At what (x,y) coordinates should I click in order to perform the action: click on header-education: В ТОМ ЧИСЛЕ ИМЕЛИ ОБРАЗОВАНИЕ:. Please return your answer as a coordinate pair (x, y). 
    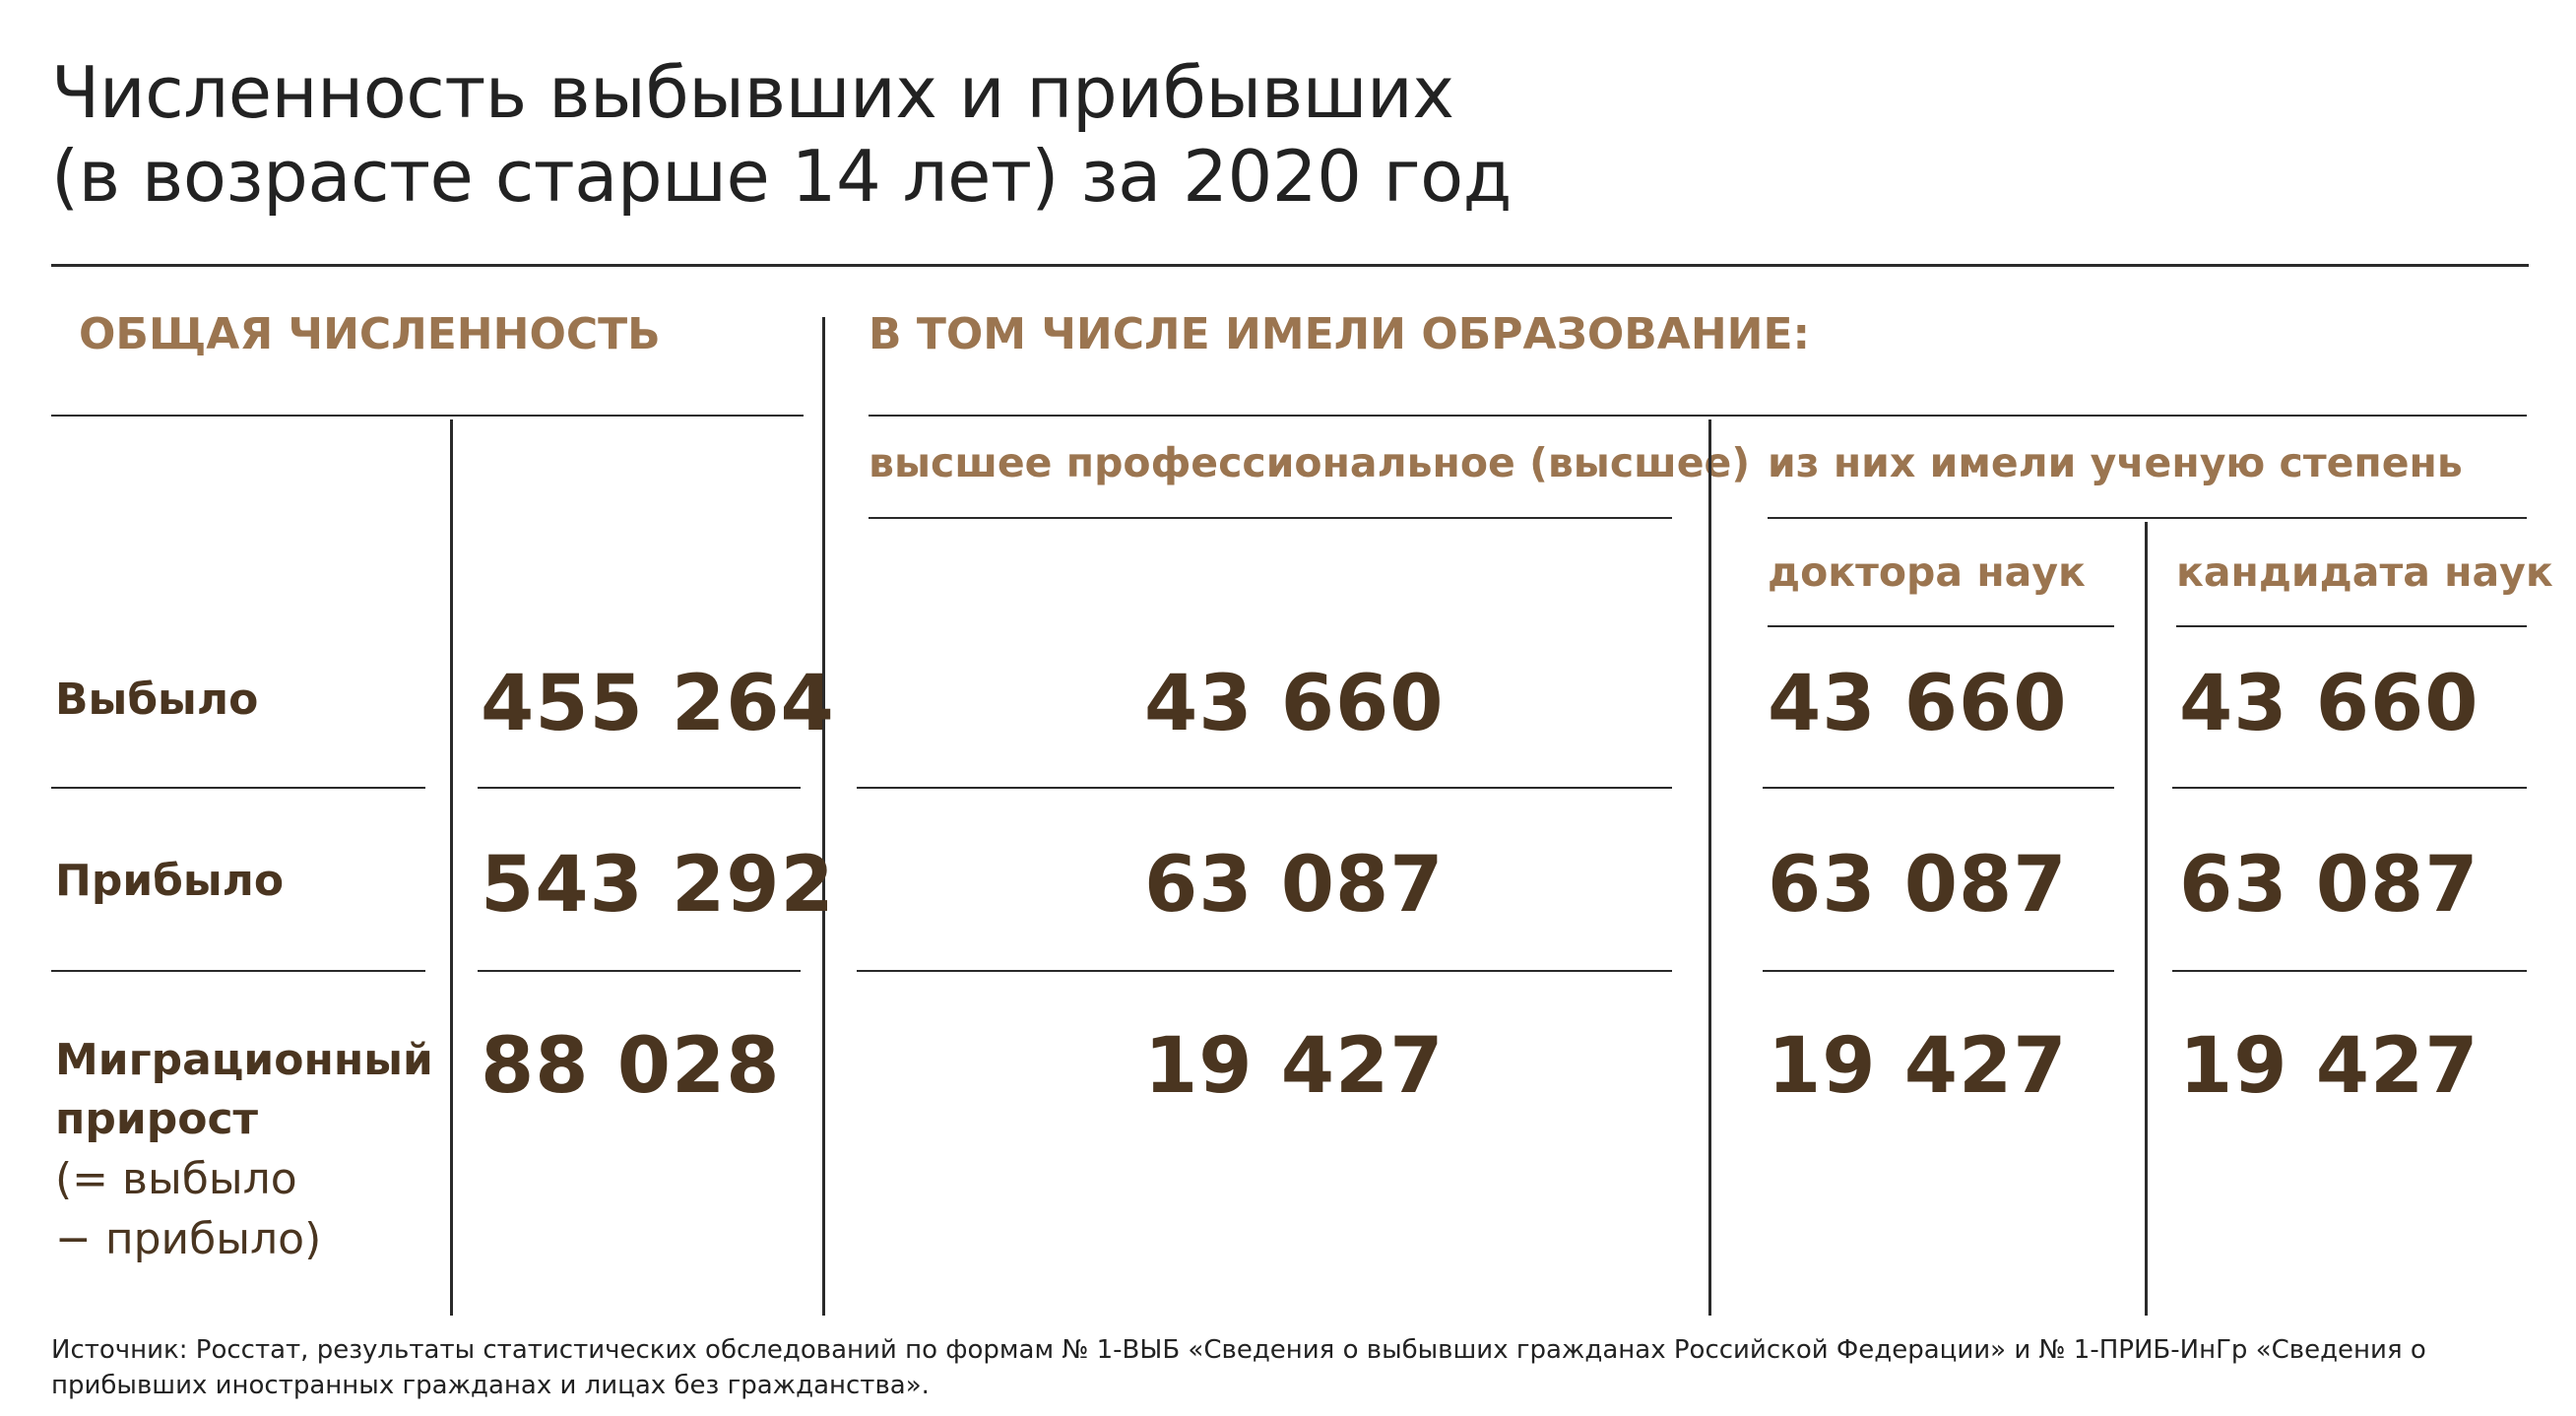
    Looking at the image, I should click on (1340, 334).